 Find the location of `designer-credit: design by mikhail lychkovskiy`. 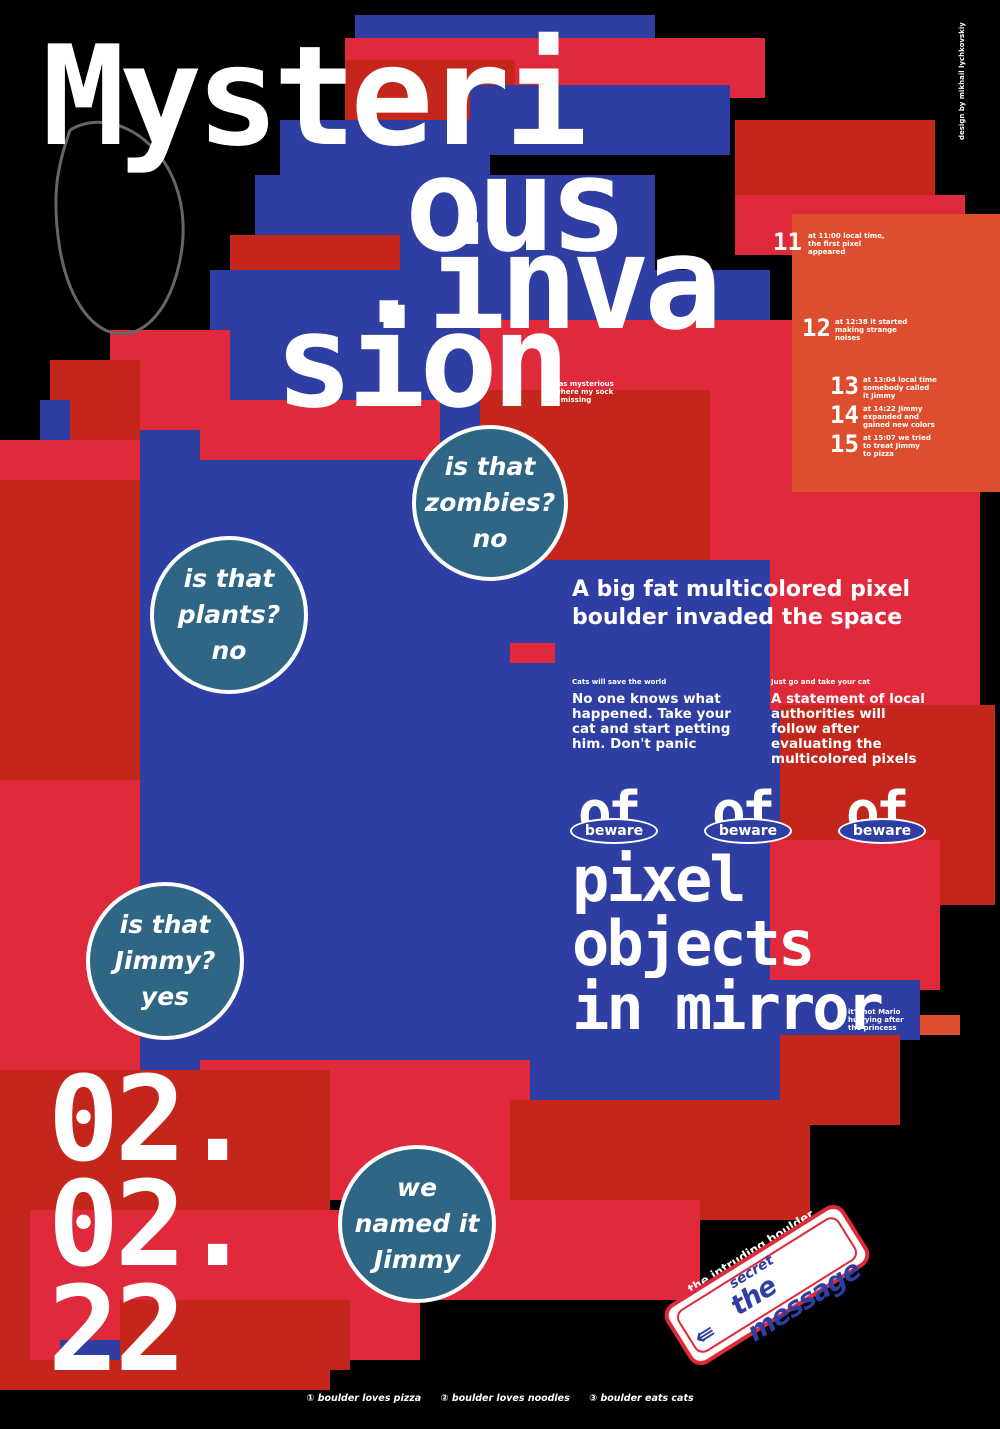

designer-credit: design by mikhail lychkovskiy is located at coordinates (962, 81).